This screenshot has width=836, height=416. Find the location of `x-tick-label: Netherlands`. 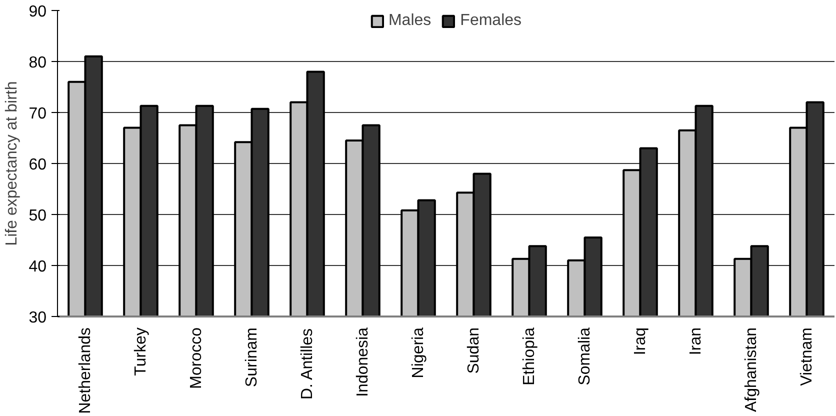

x-tick-label: Netherlands is located at coordinates (85, 370).